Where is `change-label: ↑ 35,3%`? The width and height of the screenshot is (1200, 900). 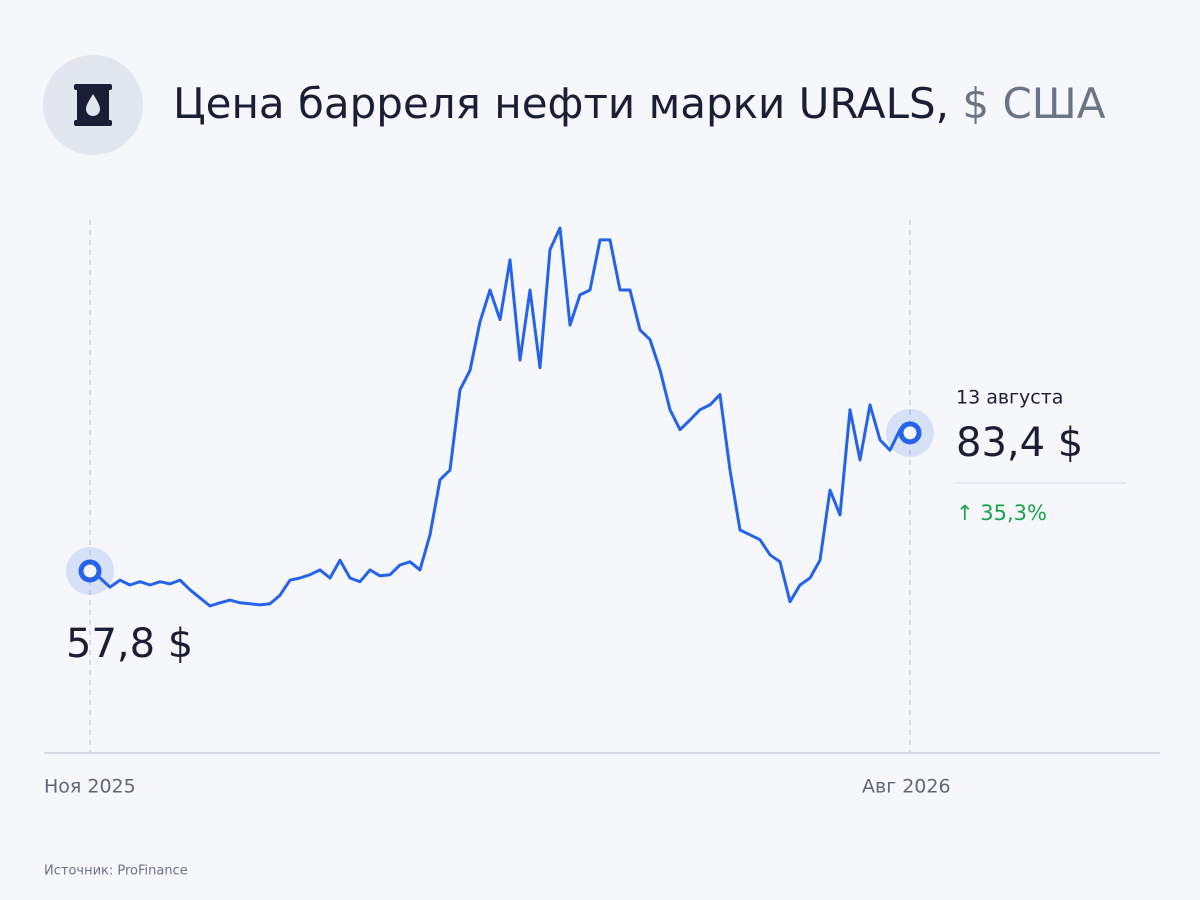
change-label: ↑ 35,3% is located at coordinates (1001, 513).